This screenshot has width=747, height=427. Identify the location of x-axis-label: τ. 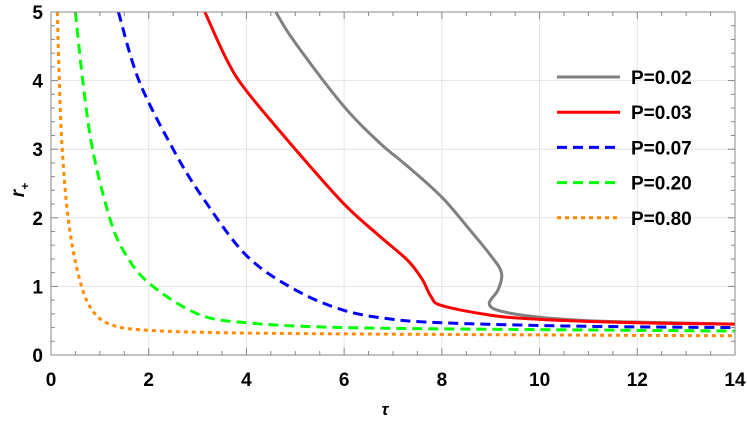
(386, 409).